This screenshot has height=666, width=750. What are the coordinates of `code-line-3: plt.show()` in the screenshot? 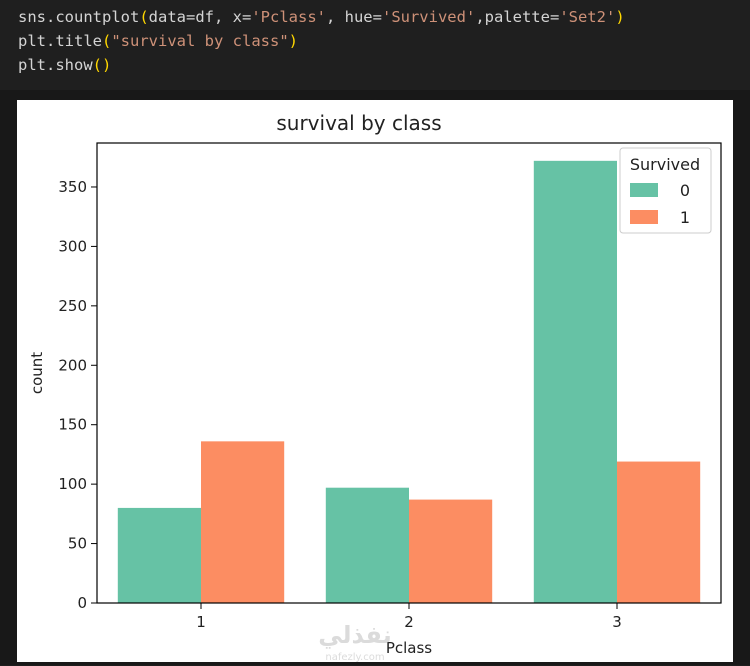 It's located at (64, 65).